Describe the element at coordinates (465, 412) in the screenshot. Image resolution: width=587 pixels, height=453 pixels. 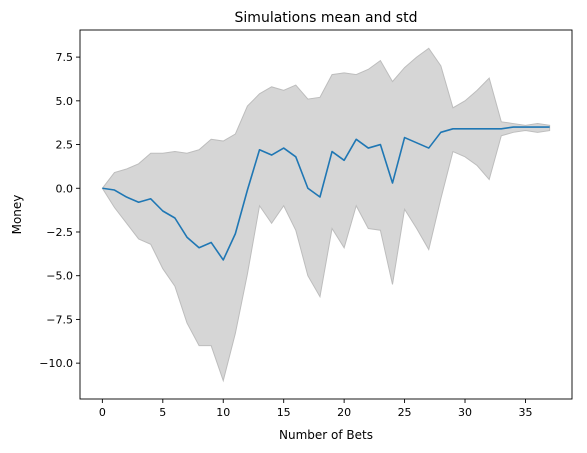
I see `x-tick-label: 30` at that location.